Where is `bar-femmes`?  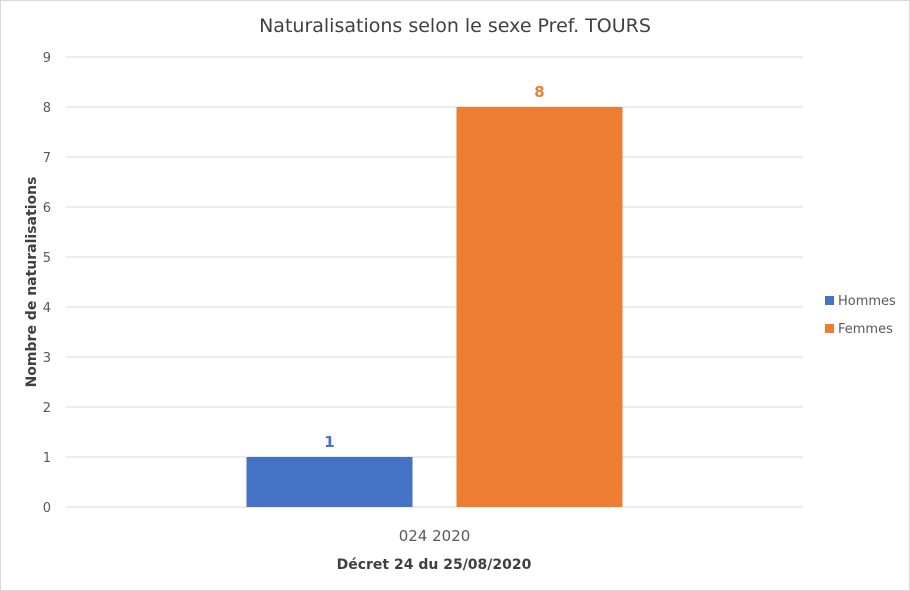
bar-femmes is located at coordinates (539, 307).